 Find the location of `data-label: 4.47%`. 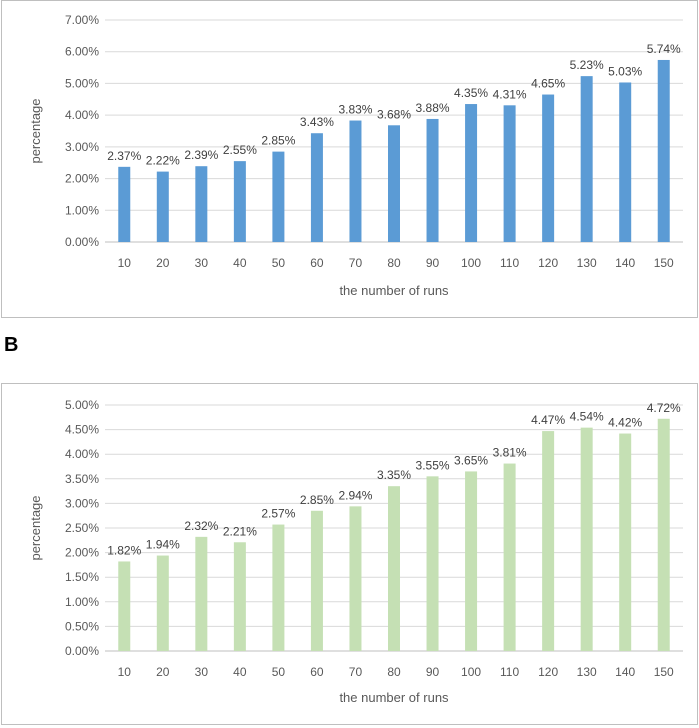

data-label: 4.47% is located at coordinates (548, 420).